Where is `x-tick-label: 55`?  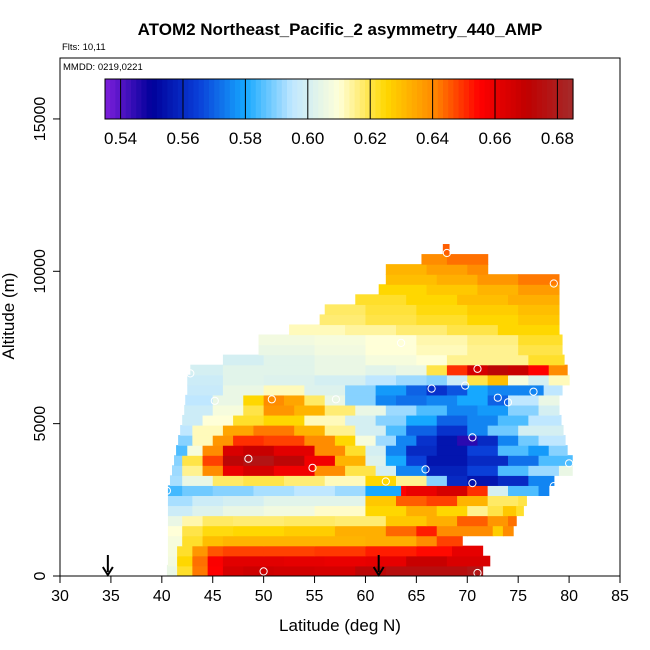
x-tick-label: 55 is located at coordinates (315, 596).